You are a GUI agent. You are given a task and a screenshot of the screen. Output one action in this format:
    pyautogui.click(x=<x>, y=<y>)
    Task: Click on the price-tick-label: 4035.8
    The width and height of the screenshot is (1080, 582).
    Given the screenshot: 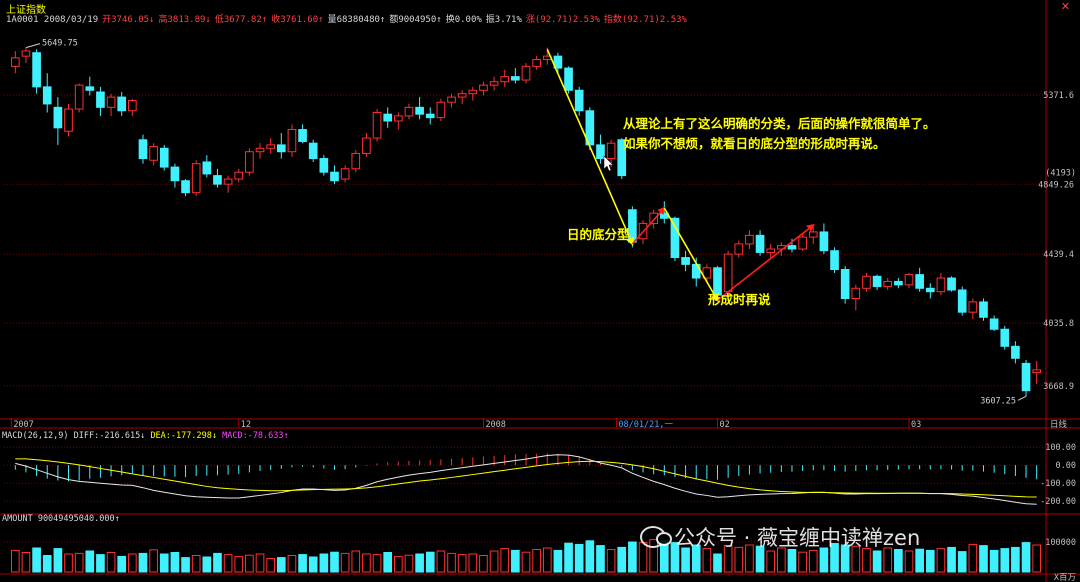 What is the action you would take?
    pyautogui.click(x=1058, y=324)
    